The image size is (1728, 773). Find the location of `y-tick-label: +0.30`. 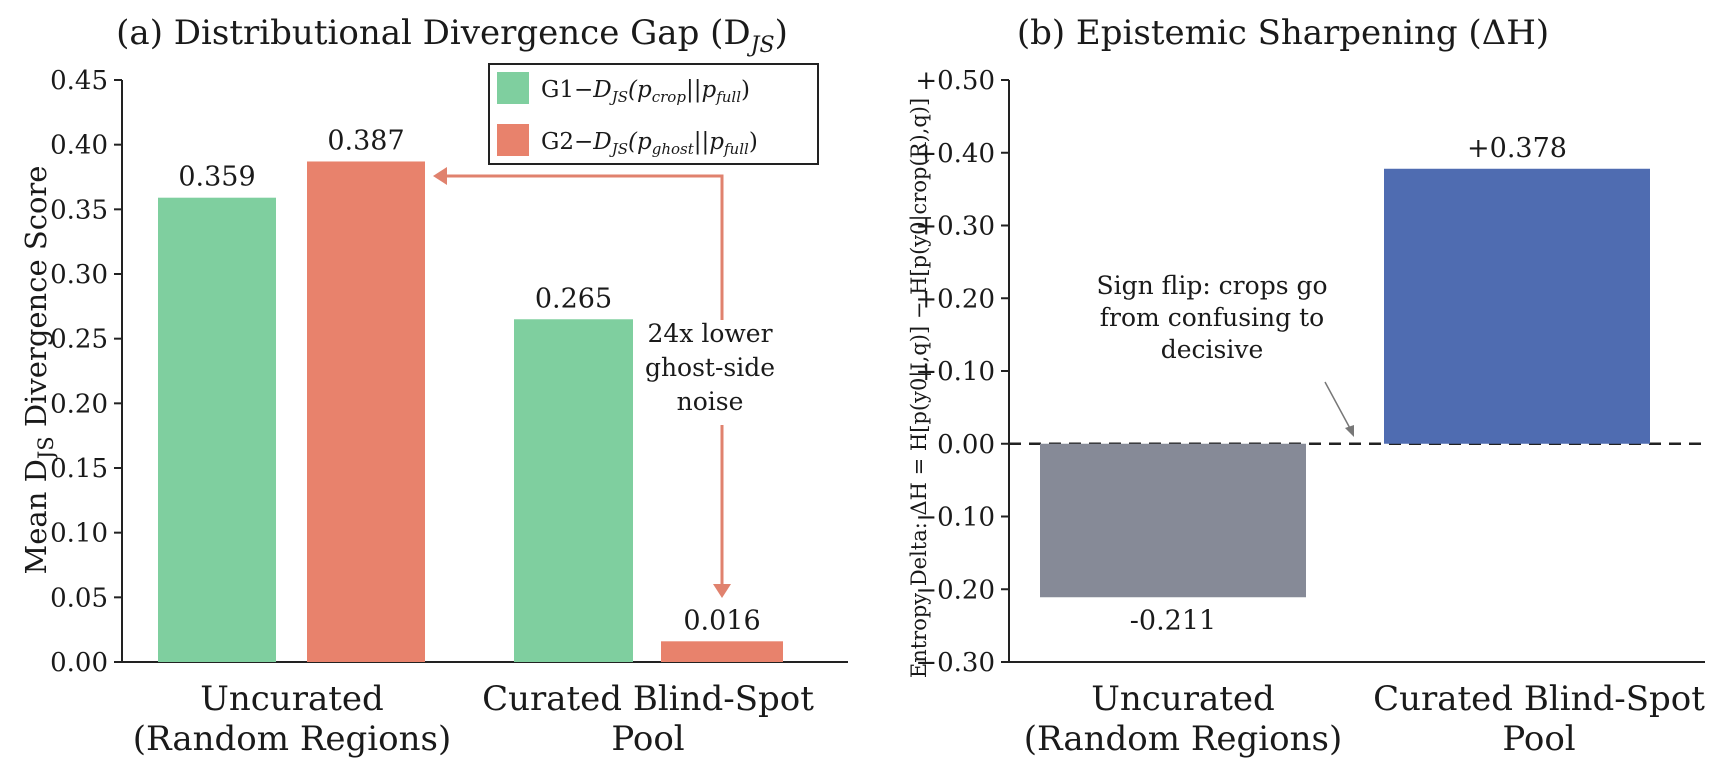

y-tick-label: +0.30 is located at coordinates (955, 227).